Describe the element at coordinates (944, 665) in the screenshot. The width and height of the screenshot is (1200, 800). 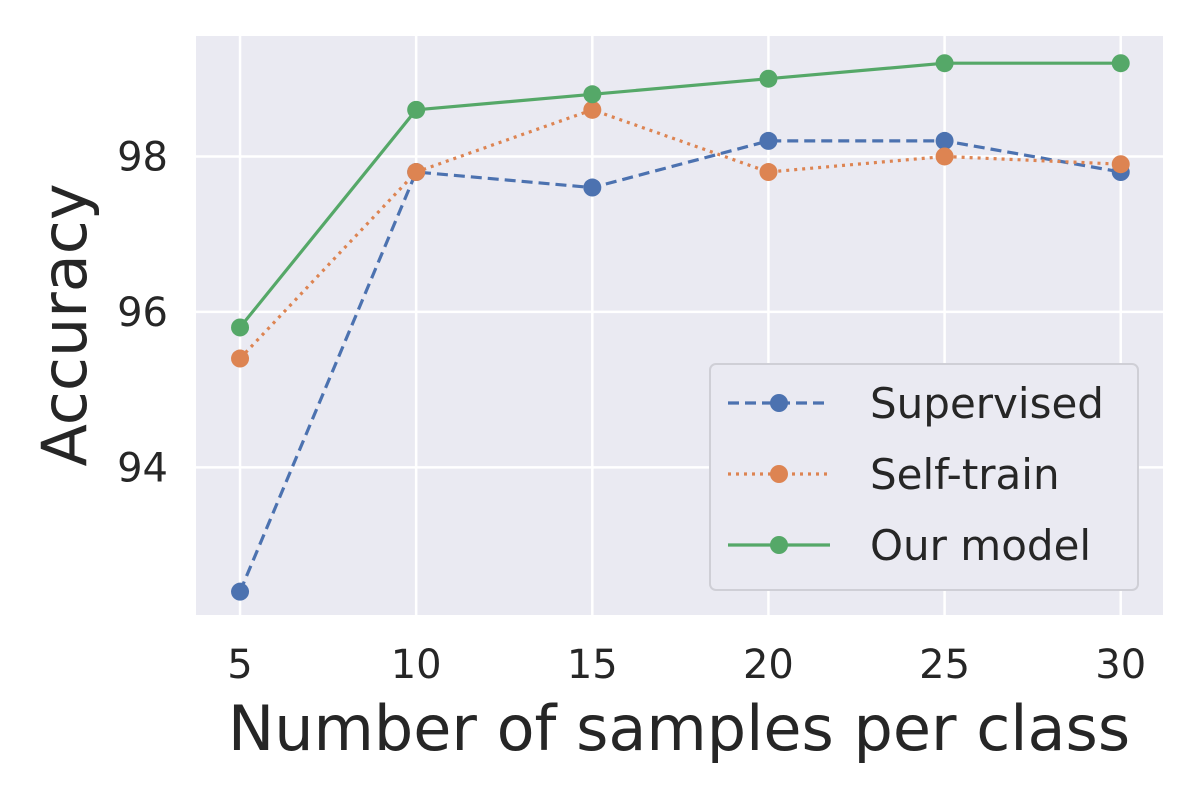
I see `x-tick-label: 25` at that location.